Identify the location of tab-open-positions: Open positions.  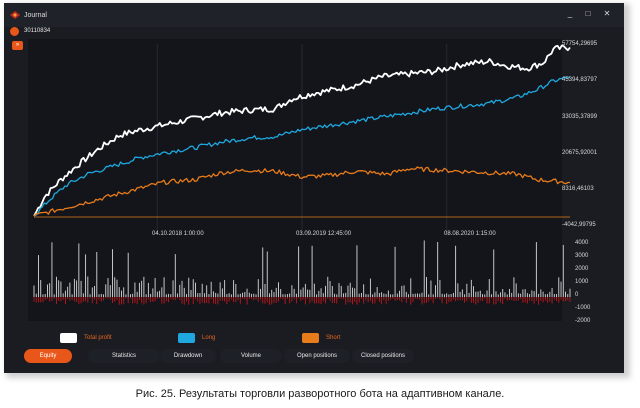
(317, 356).